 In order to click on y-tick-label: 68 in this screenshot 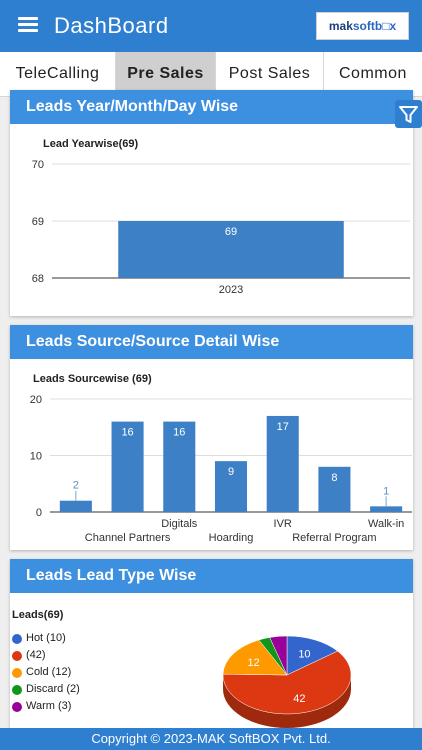, I will do `click(38, 279)`.